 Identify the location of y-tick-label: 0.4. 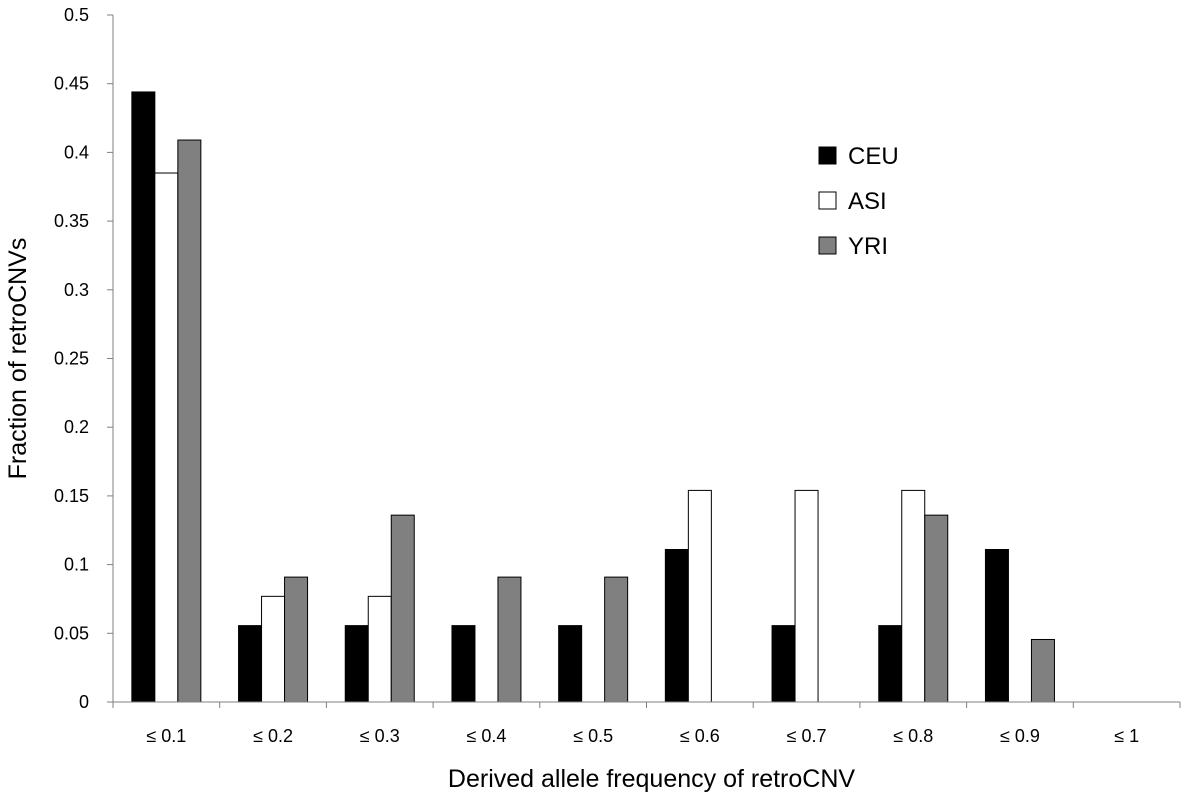
(76, 152).